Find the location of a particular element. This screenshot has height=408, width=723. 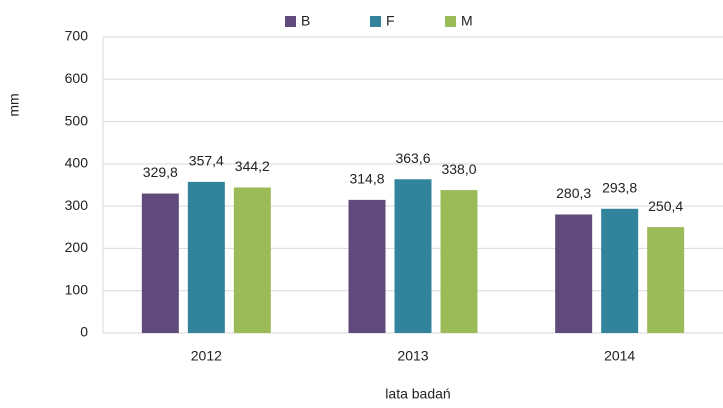

data-label: 280,3 is located at coordinates (573, 193).